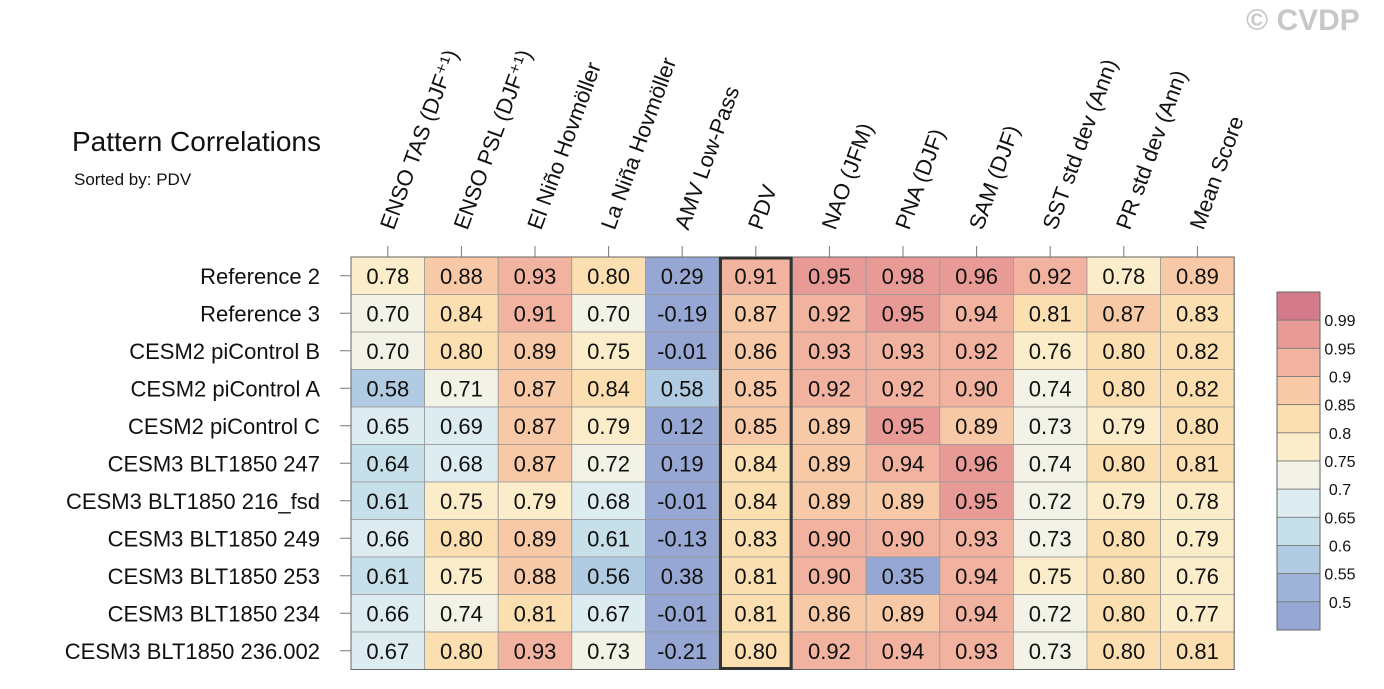  I want to click on colorbar-label: 0.99, so click(1339, 321).